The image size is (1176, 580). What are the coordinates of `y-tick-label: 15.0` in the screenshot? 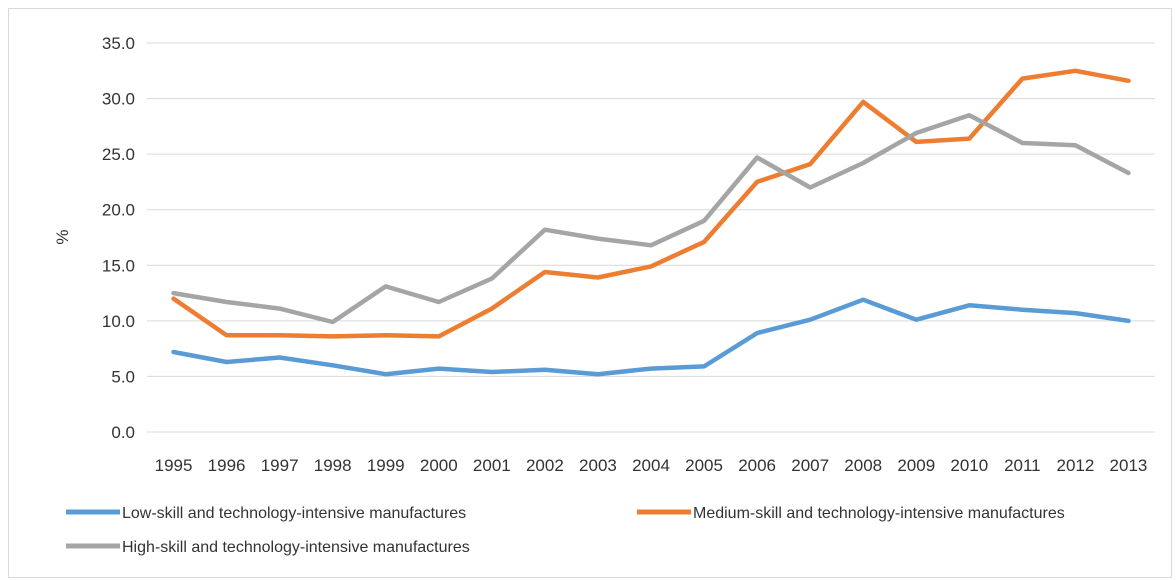 It's located at (118, 265).